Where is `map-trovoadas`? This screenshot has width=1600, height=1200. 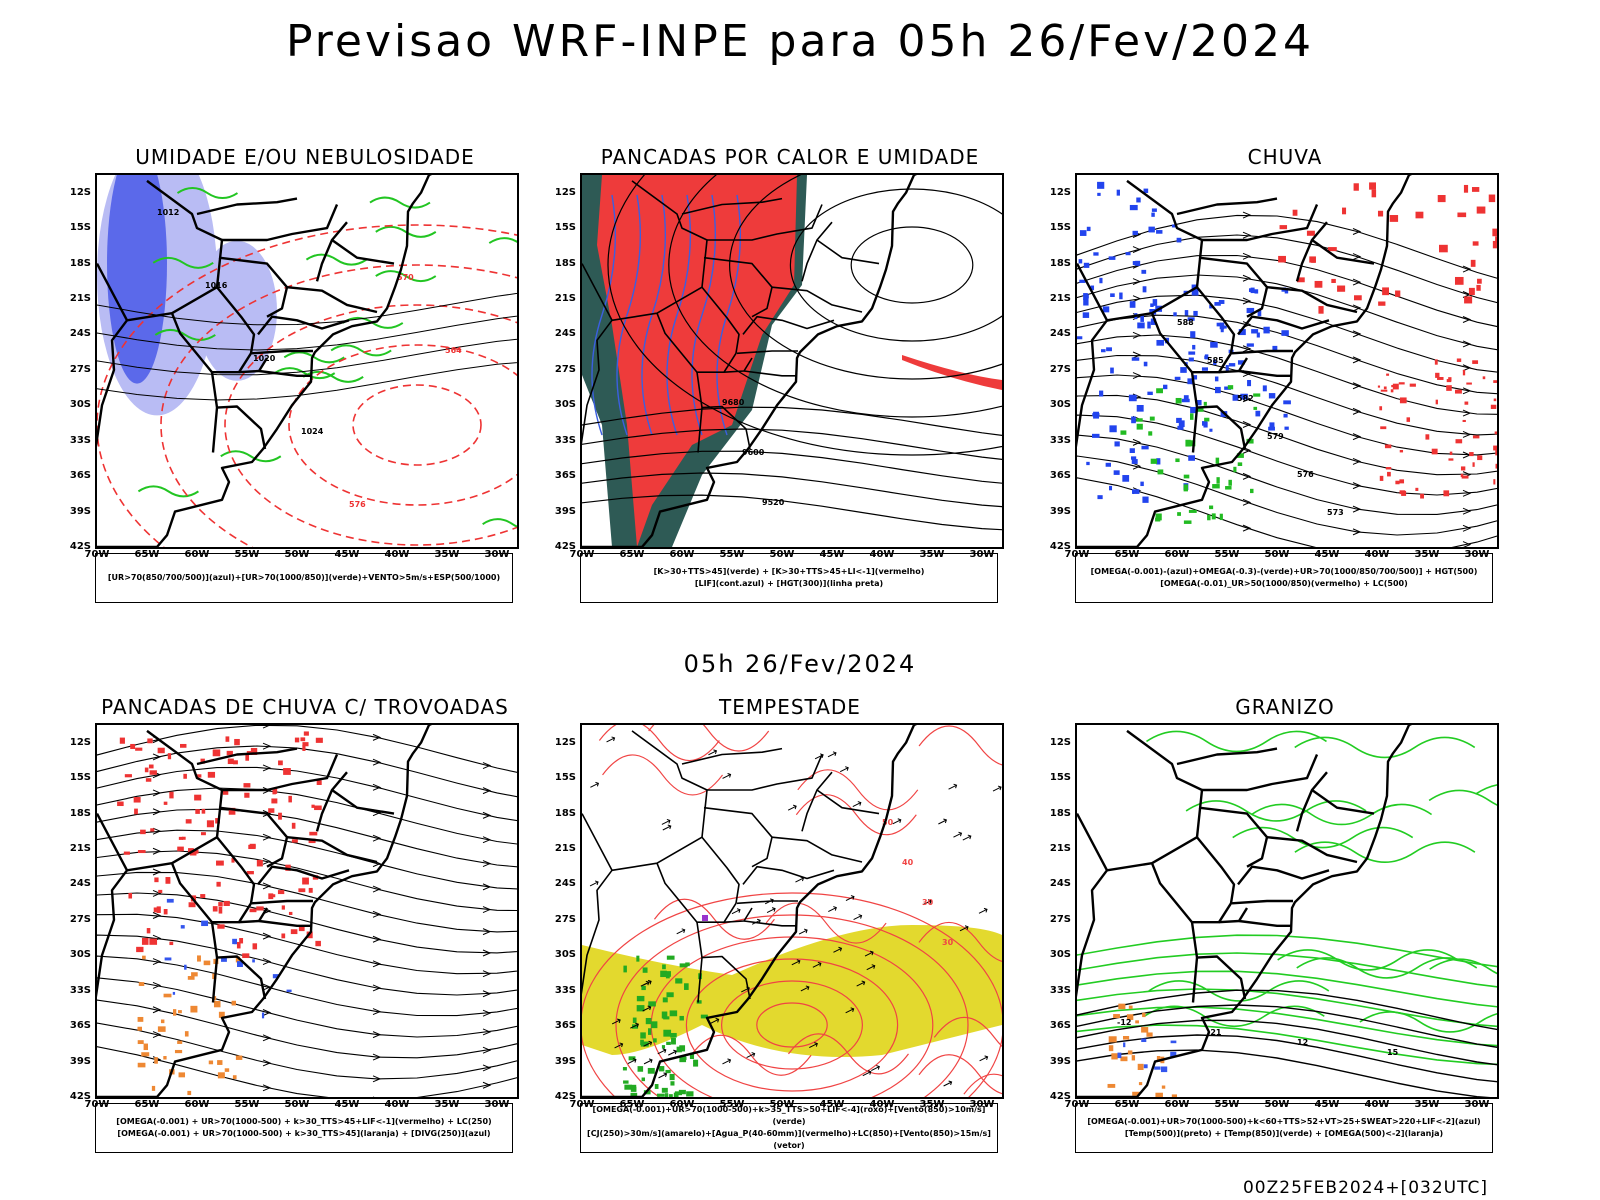
map-trovoadas is located at coordinates (307, 911).